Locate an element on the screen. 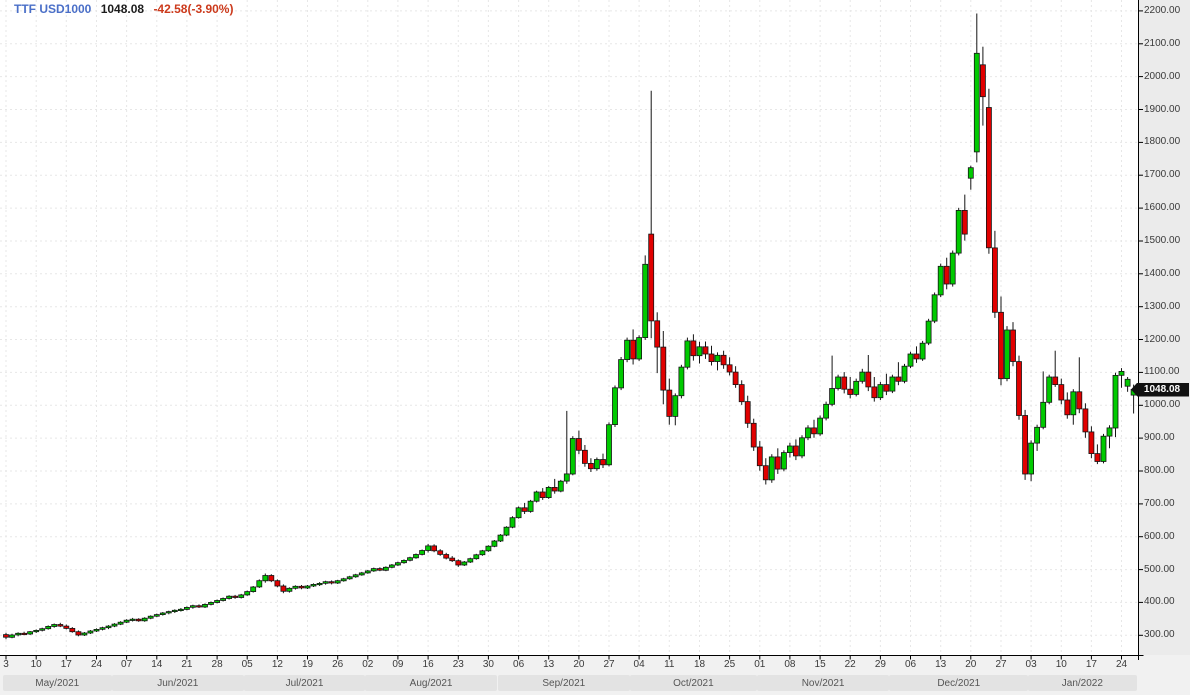  date-tick-label: 20 is located at coordinates (579, 664).